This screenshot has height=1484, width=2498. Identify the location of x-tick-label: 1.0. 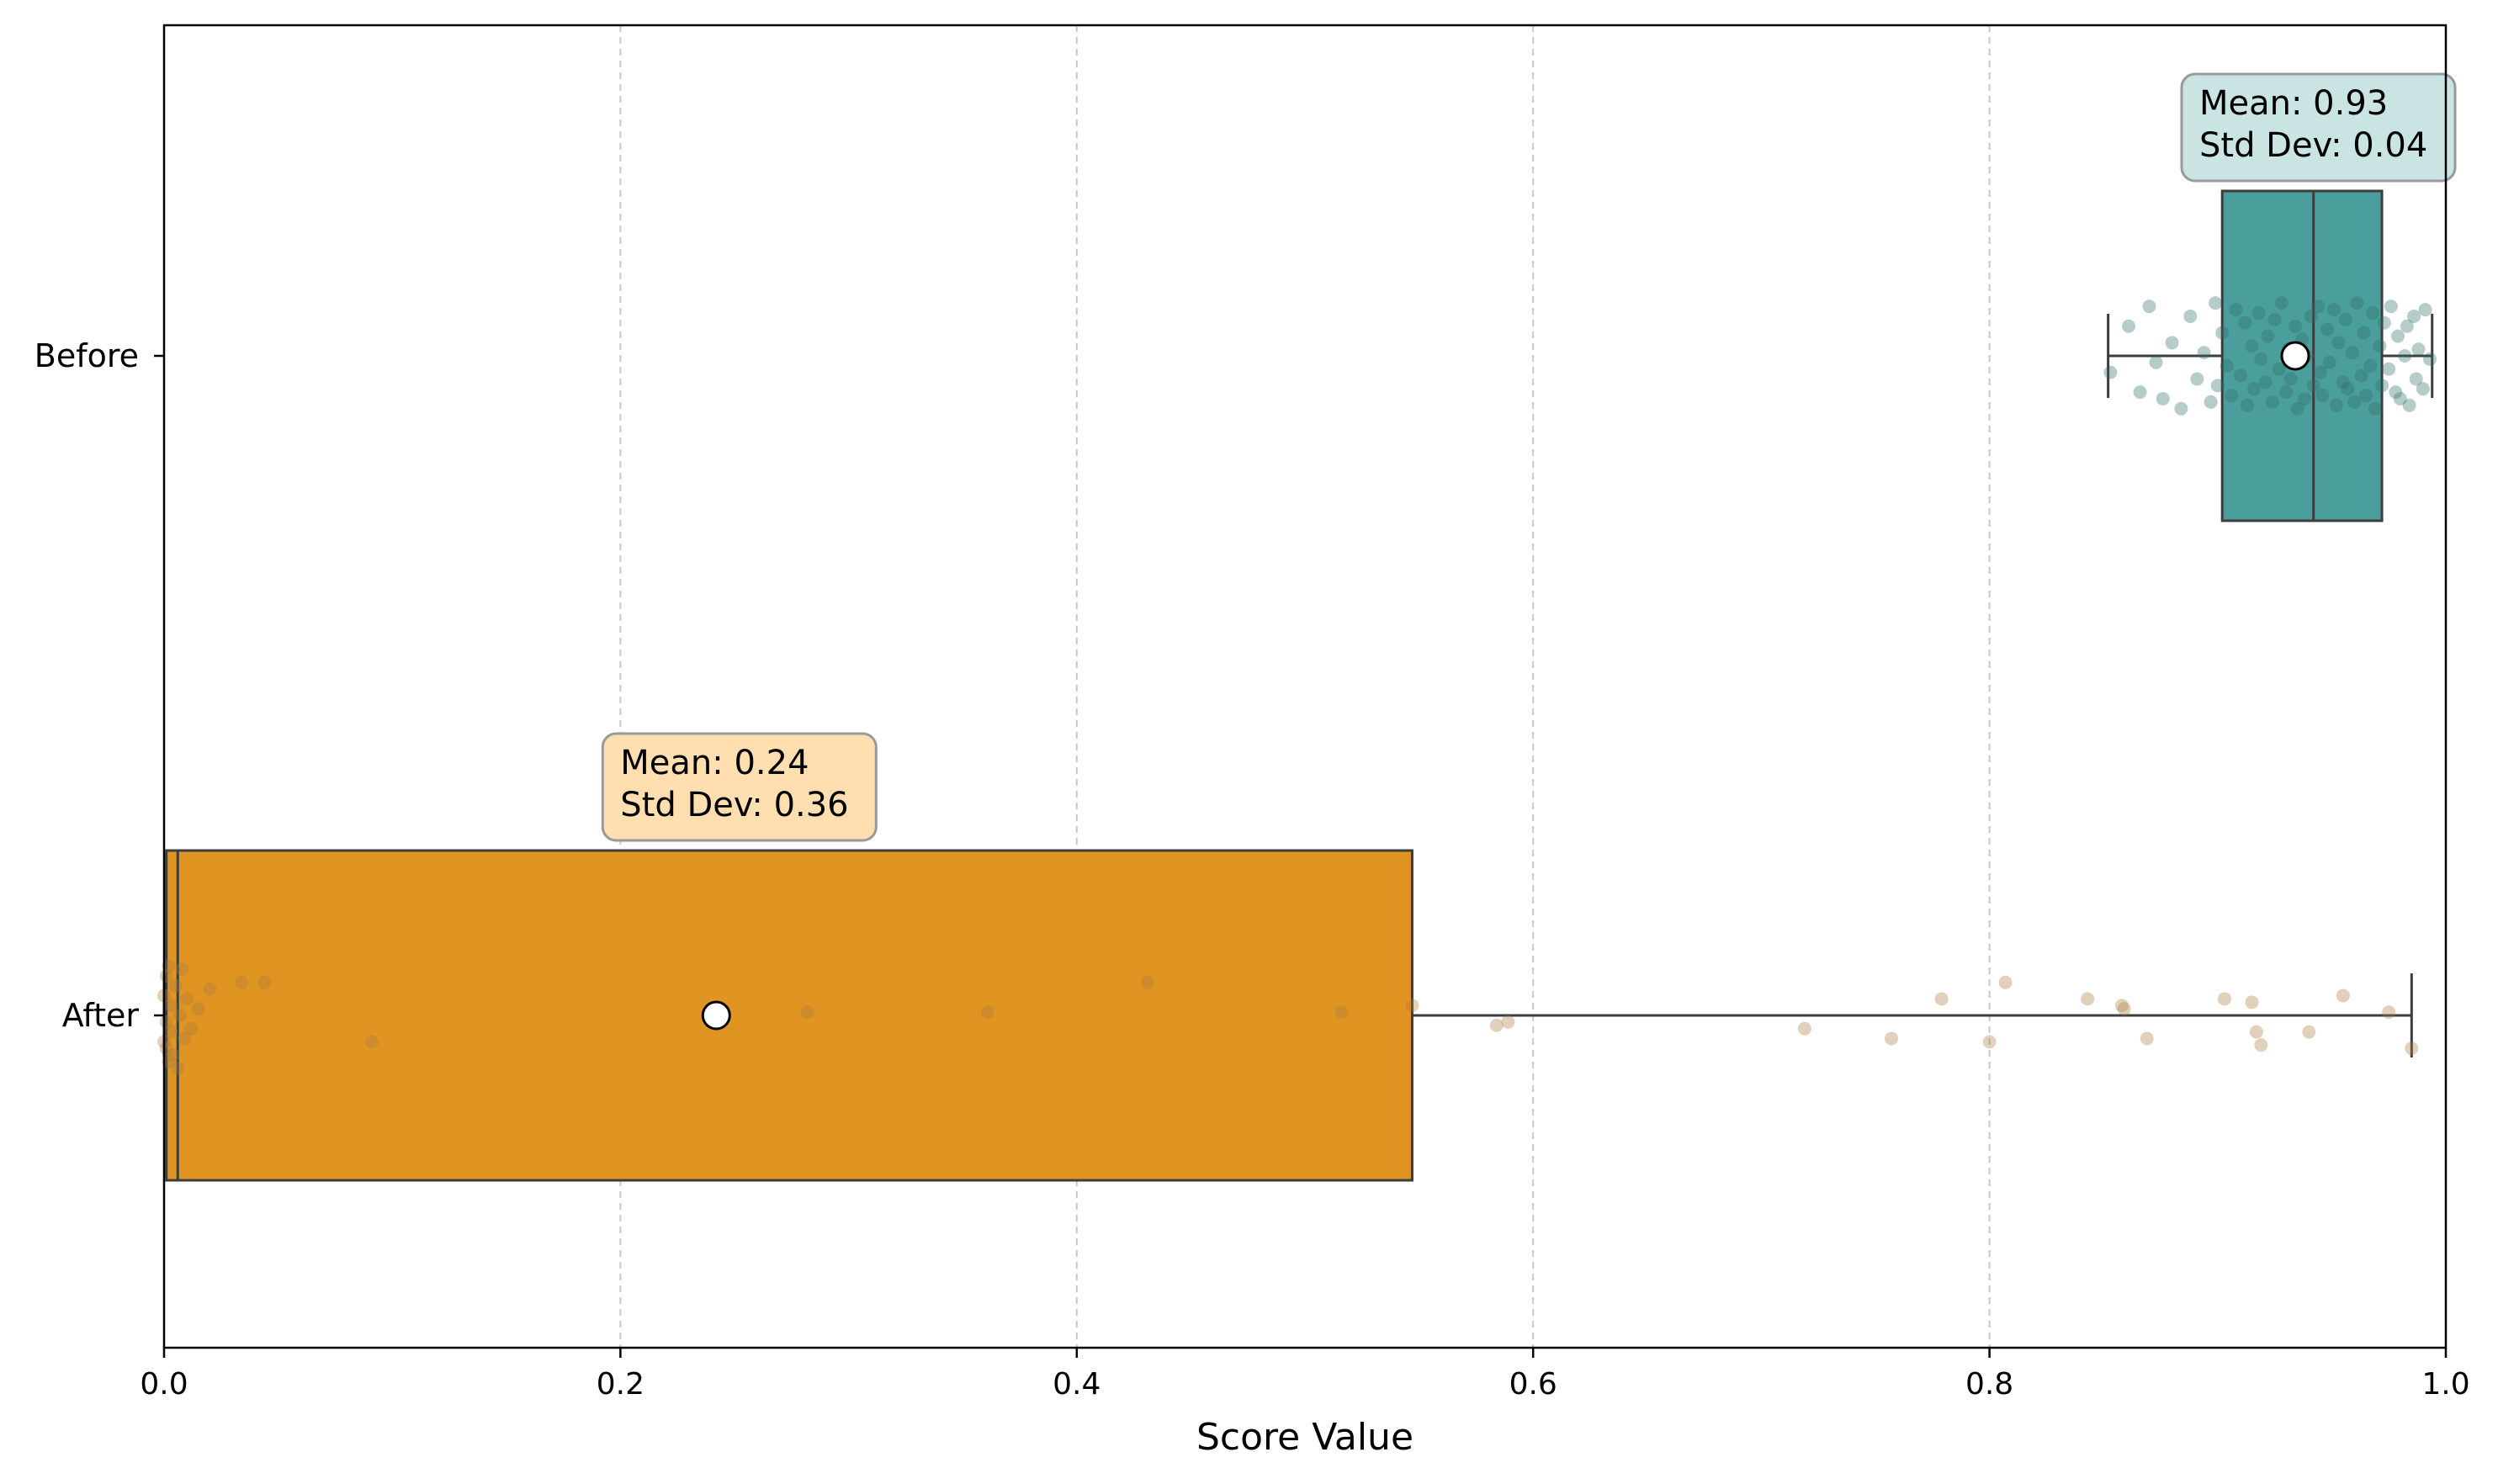
(2445, 1384).